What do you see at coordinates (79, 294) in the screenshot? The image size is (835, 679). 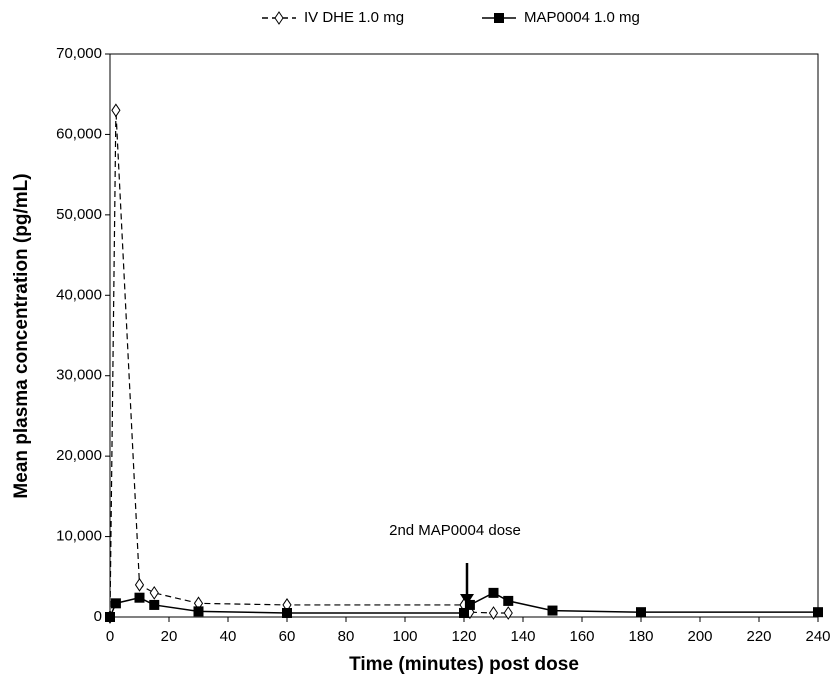 I see `y-tick-label: 40,000` at bounding box center [79, 294].